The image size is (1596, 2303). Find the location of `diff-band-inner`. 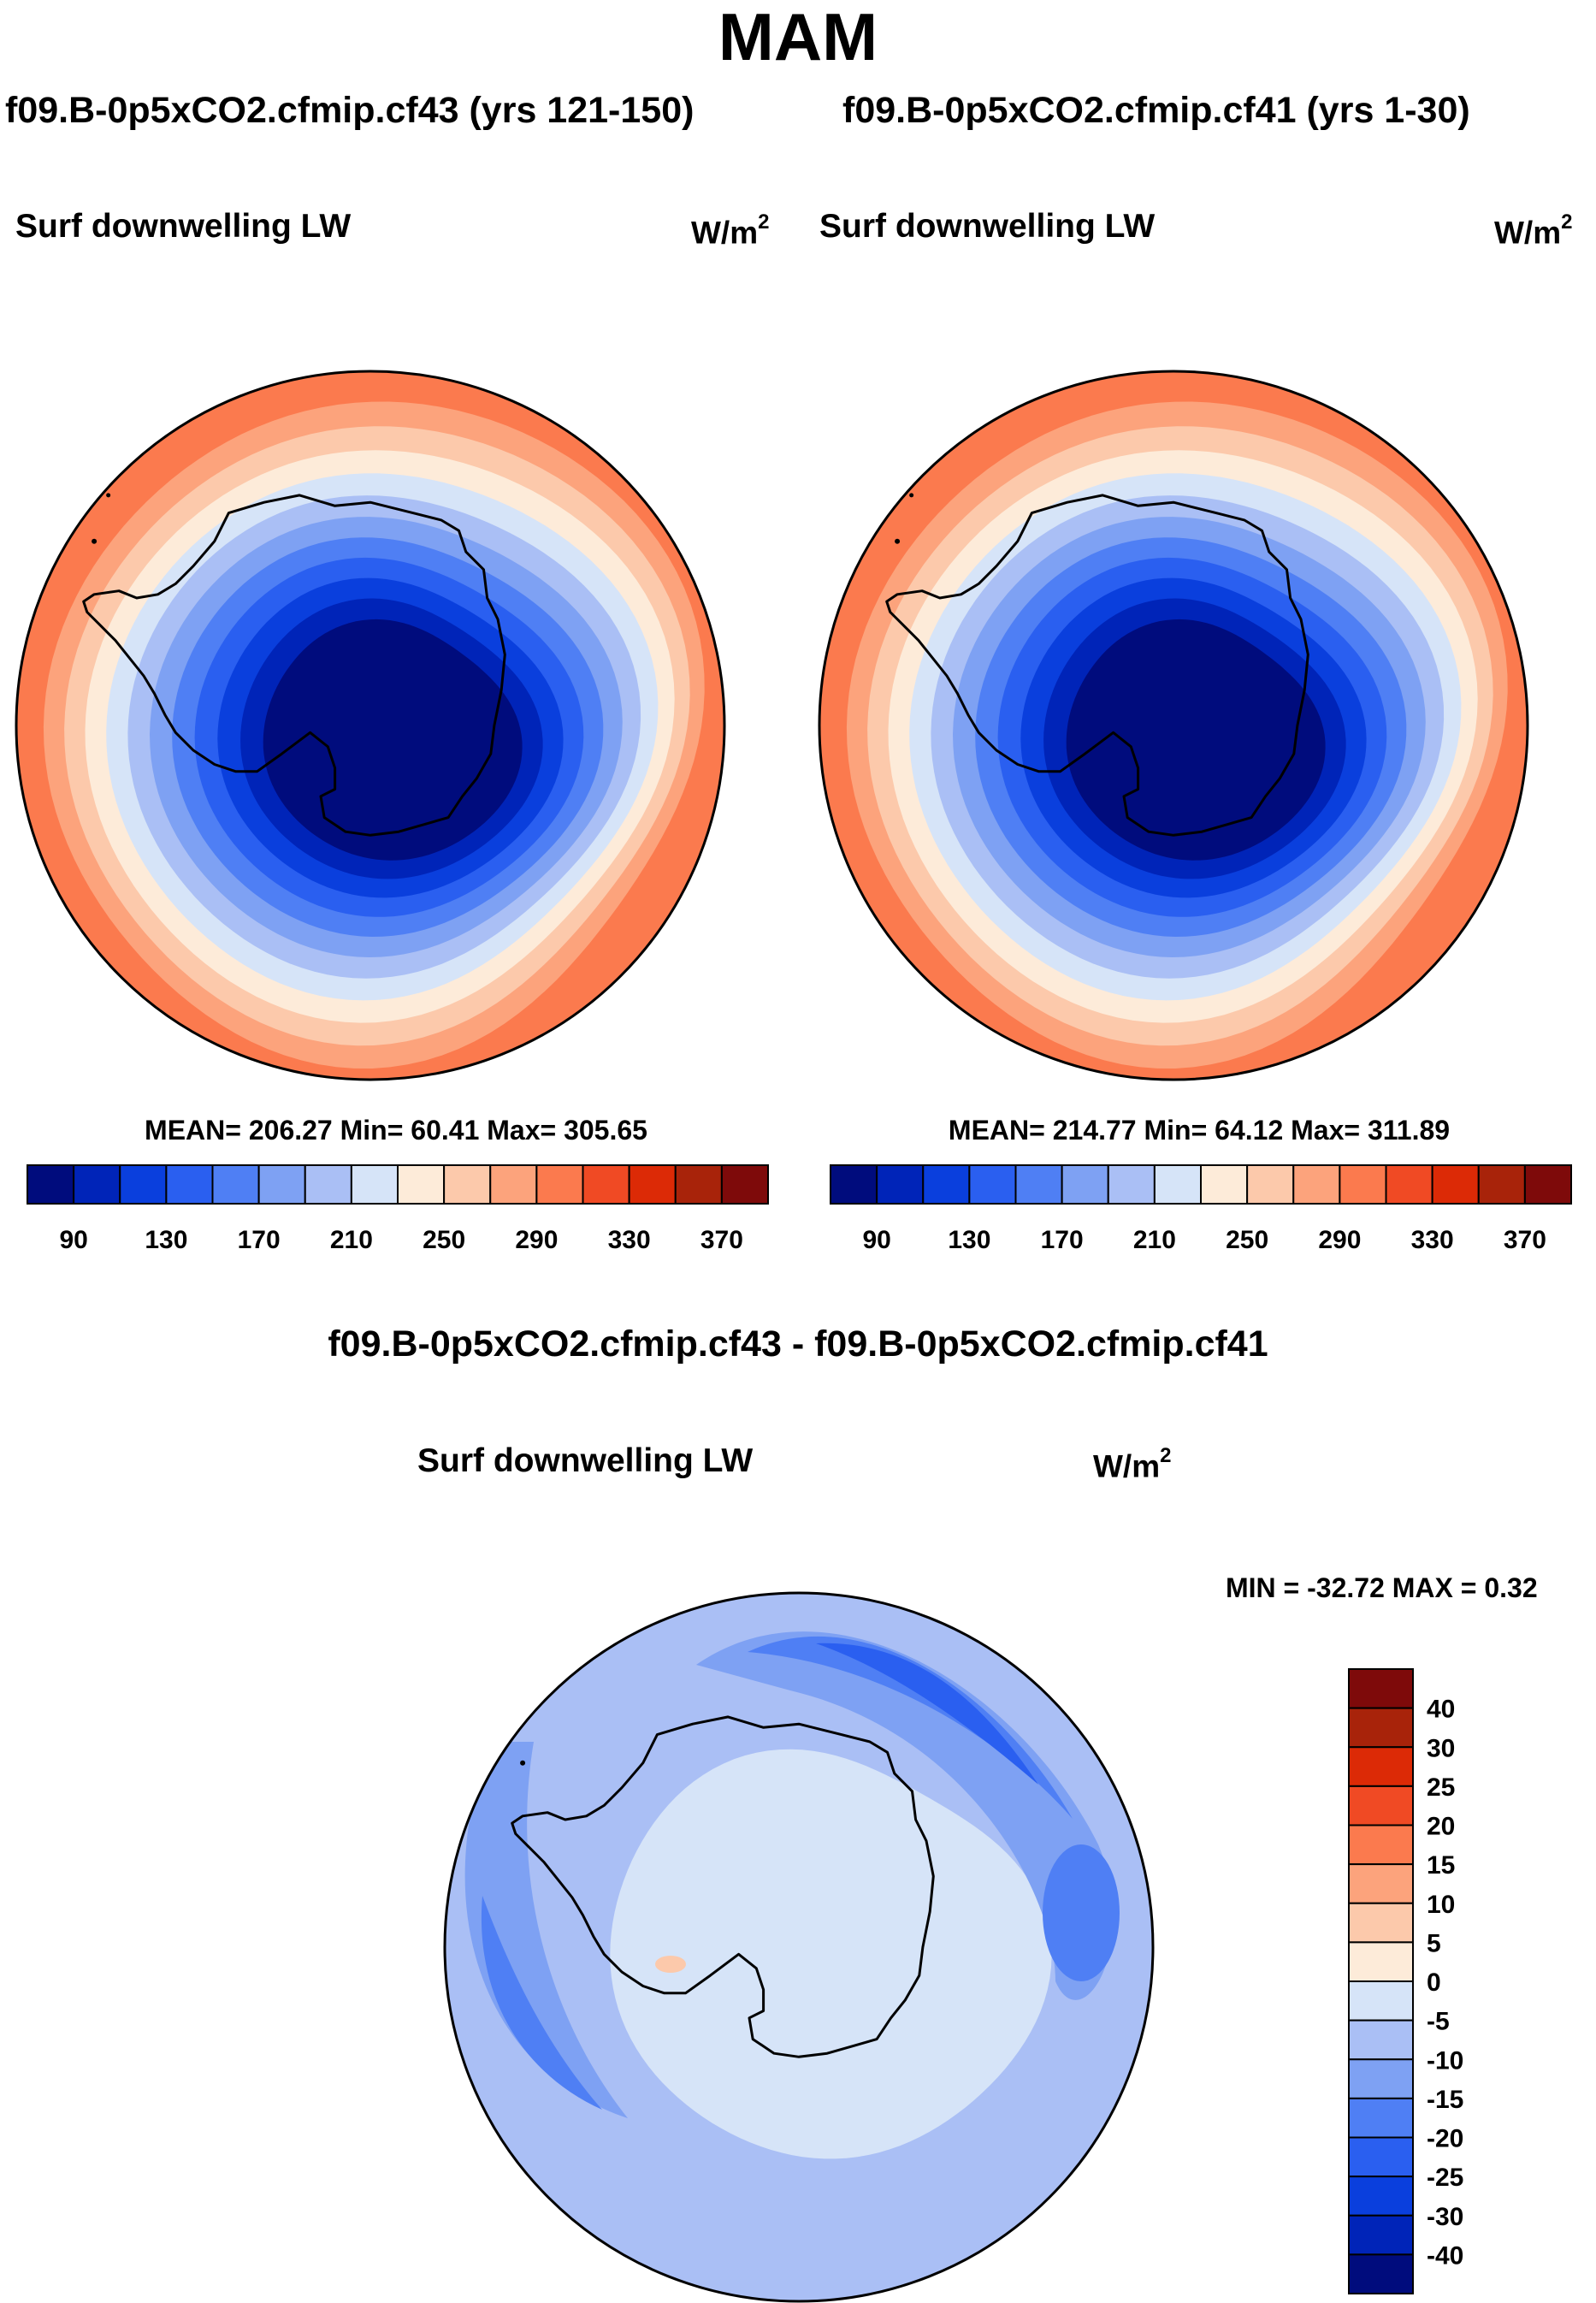

diff-band-inner is located at coordinates (831, 1954).